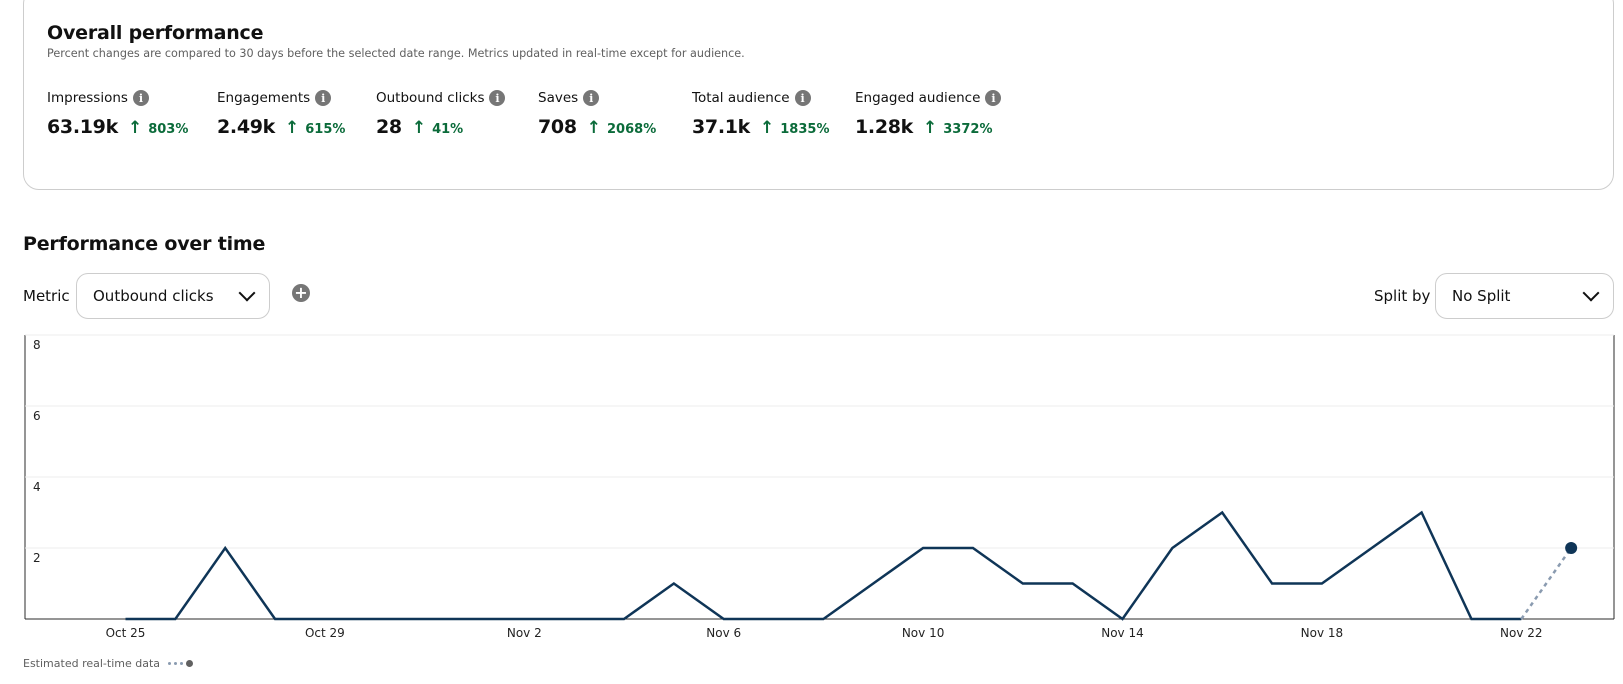  Describe the element at coordinates (37, 345) in the screenshot. I see `y-tick-label: 8` at that location.